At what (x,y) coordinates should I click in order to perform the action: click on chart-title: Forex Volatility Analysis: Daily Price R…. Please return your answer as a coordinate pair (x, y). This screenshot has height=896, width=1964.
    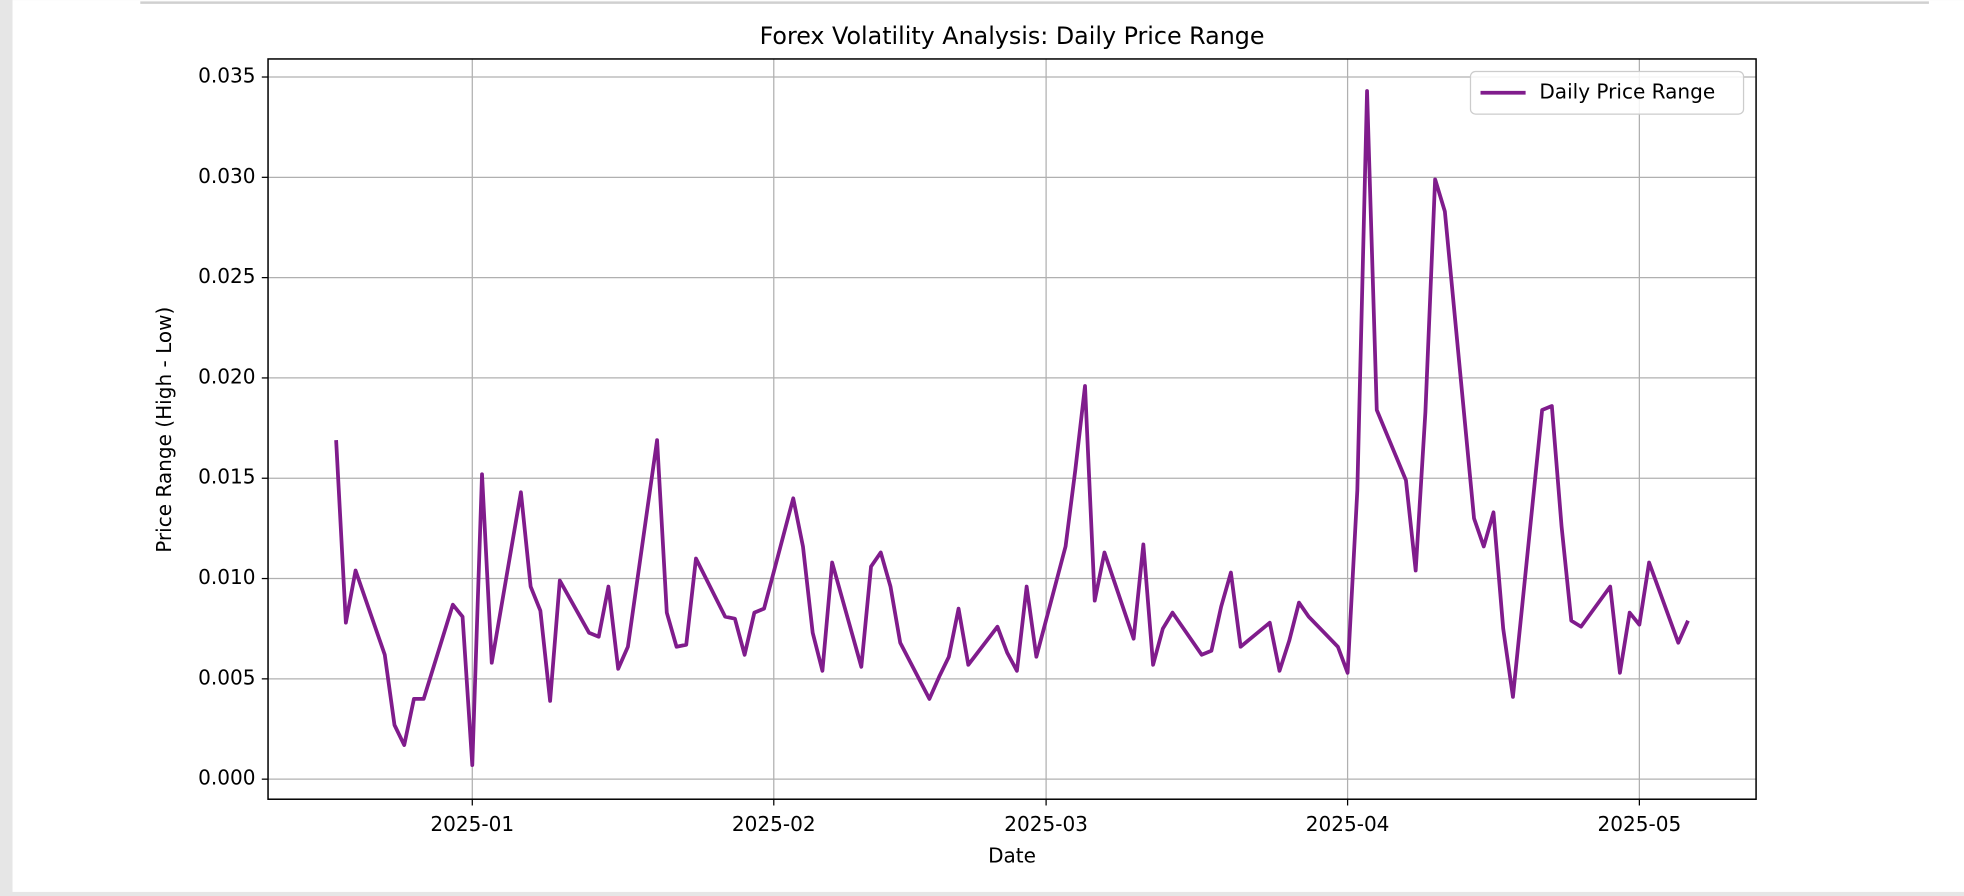
    Looking at the image, I should click on (1012, 36).